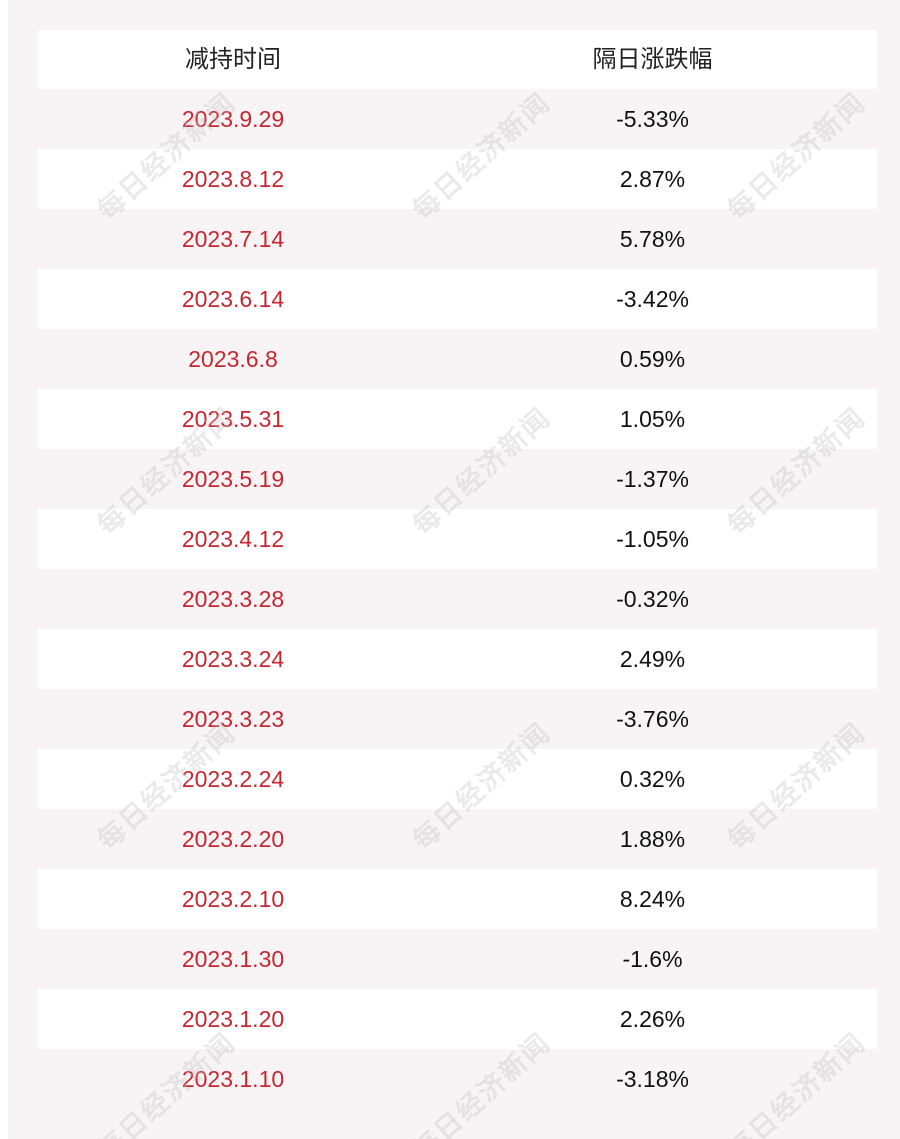  I want to click on row-change: -0.32%, so click(652, 599).